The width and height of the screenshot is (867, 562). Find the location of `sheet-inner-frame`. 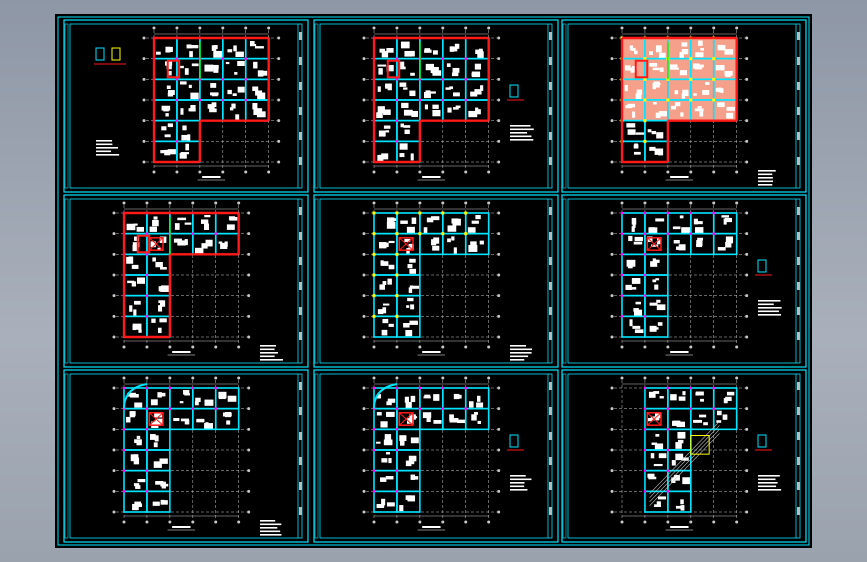

sheet-inner-frame is located at coordinates (436, 106).